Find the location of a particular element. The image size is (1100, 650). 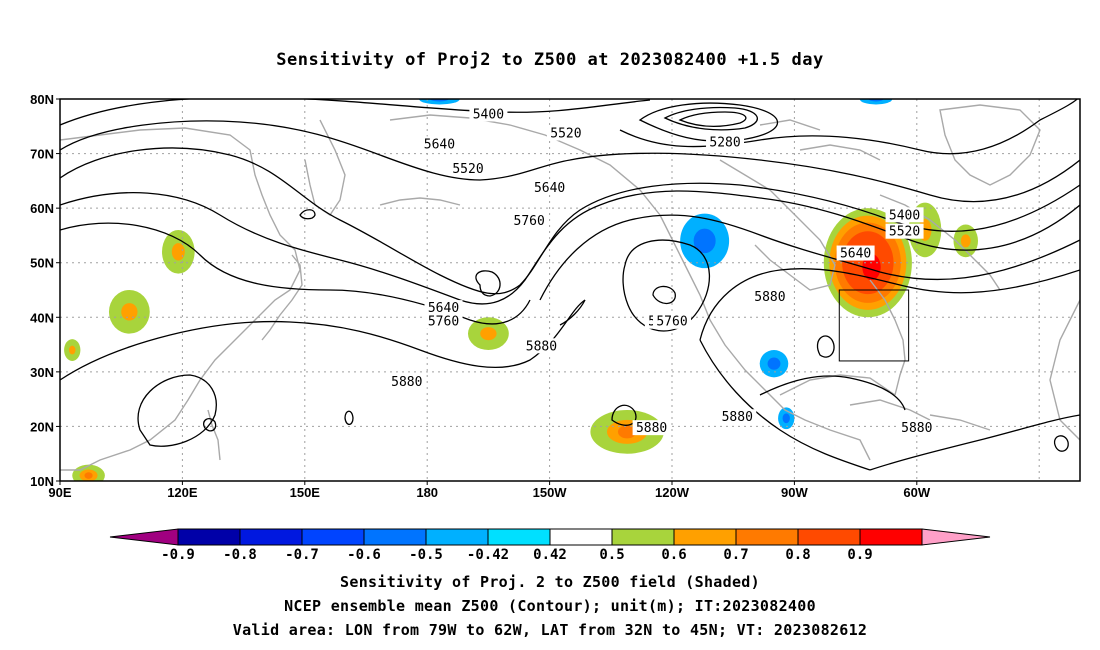

colorbar-label: -0.5 is located at coordinates (426, 555).